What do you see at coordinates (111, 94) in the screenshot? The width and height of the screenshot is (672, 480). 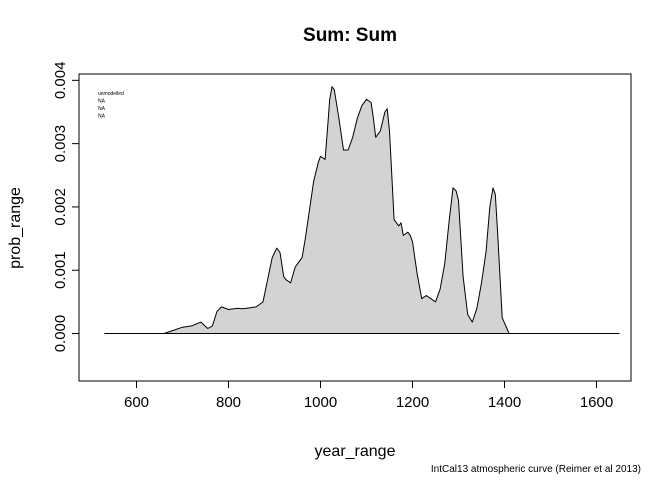 I see `legend-entry: unmodelled` at bounding box center [111, 94].